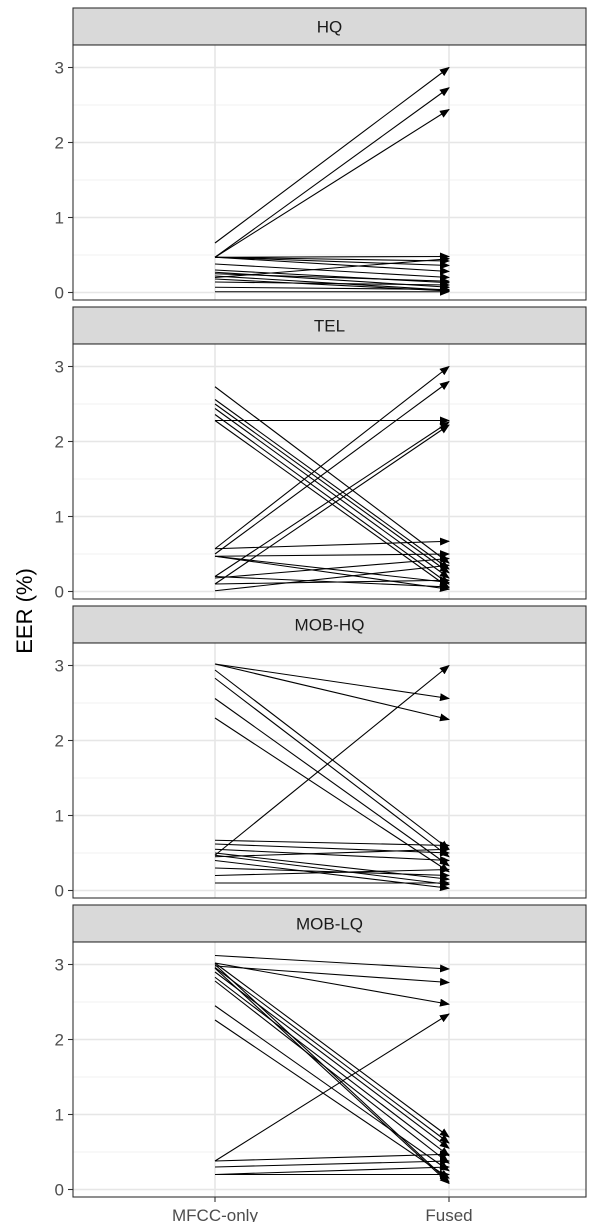 This screenshot has height=1222, width=591. I want to click on strip-label: MOB-HQ, so click(330, 625).